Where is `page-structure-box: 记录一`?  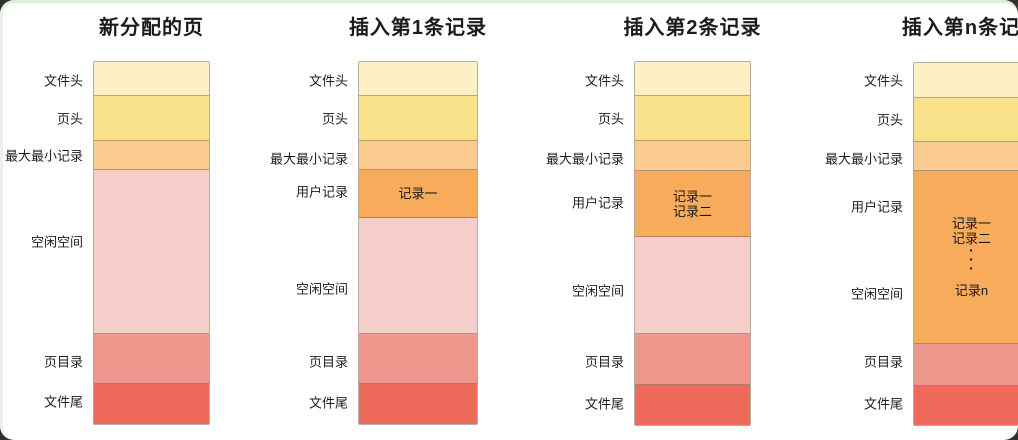 page-structure-box: 记录一 is located at coordinates (418, 243).